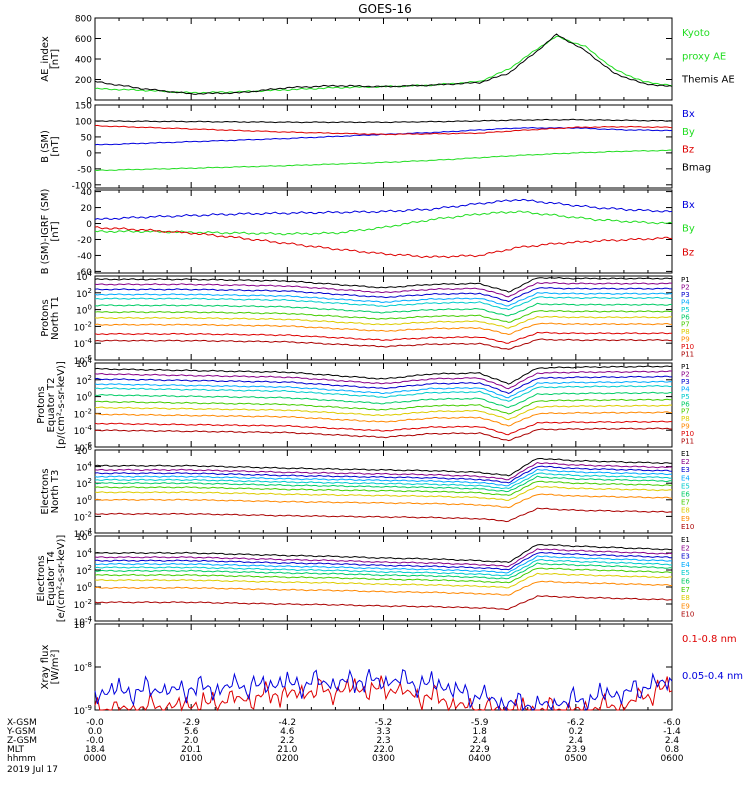 This screenshot has width=750, height=800. I want to click on legend-entry: 0.05-0.4 nm, so click(712, 676).